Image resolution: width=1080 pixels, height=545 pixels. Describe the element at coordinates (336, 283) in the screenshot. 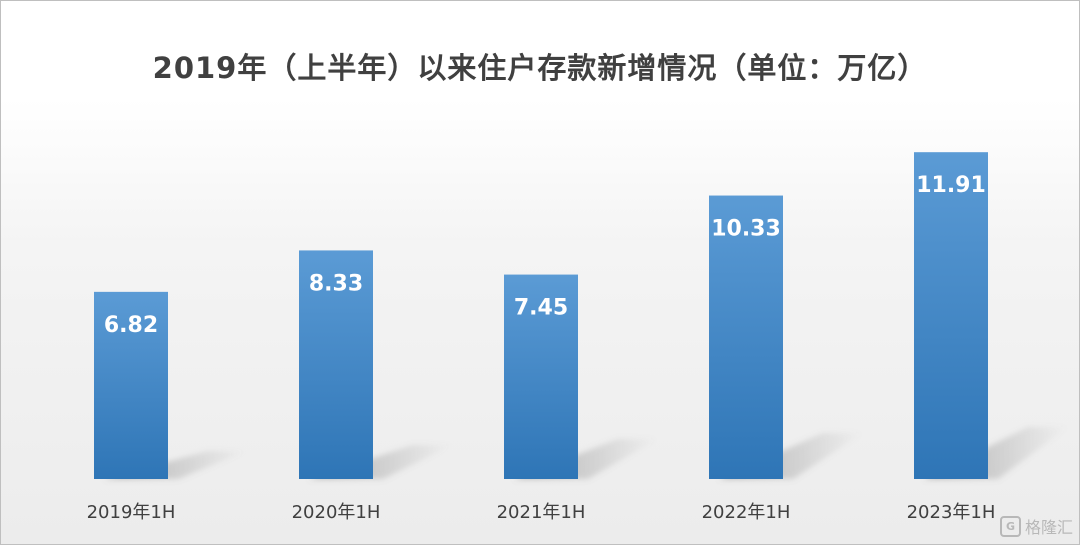

I see `bar-value-label: 8.33` at that location.